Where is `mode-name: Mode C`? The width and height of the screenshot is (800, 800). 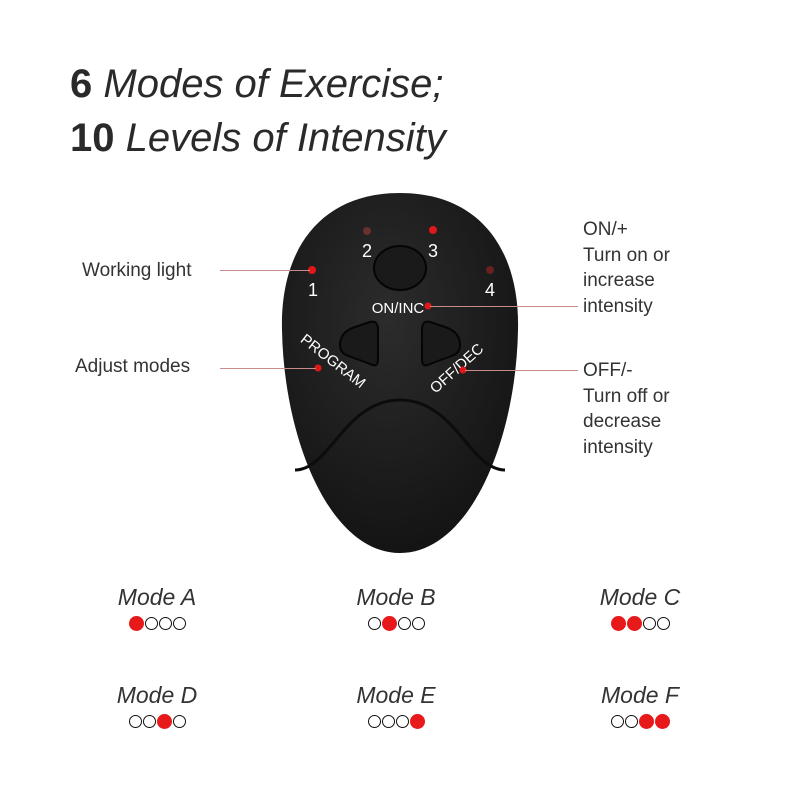
mode-name: Mode C is located at coordinates (640, 597).